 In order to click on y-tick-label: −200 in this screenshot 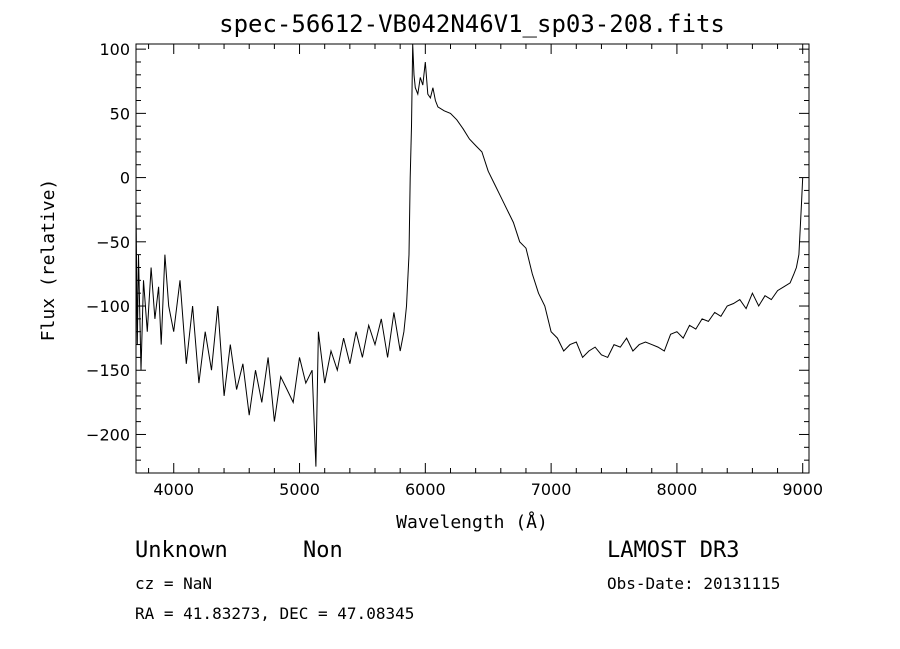, I will do `click(108, 434)`.